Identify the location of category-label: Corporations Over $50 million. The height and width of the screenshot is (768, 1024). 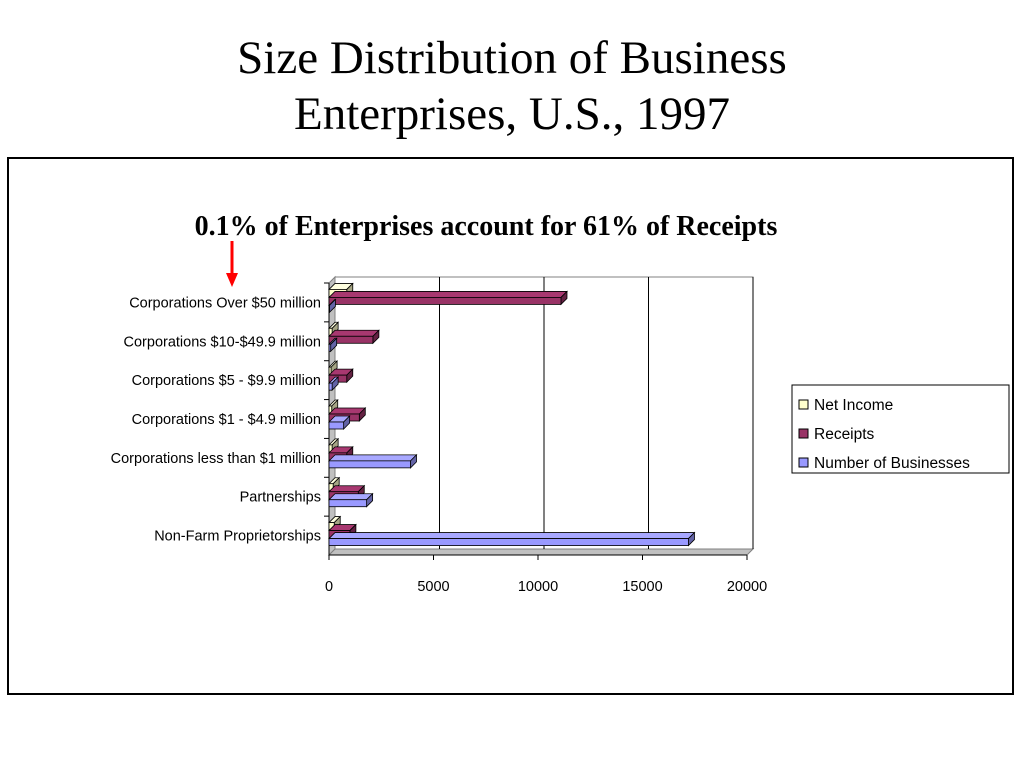
(225, 303).